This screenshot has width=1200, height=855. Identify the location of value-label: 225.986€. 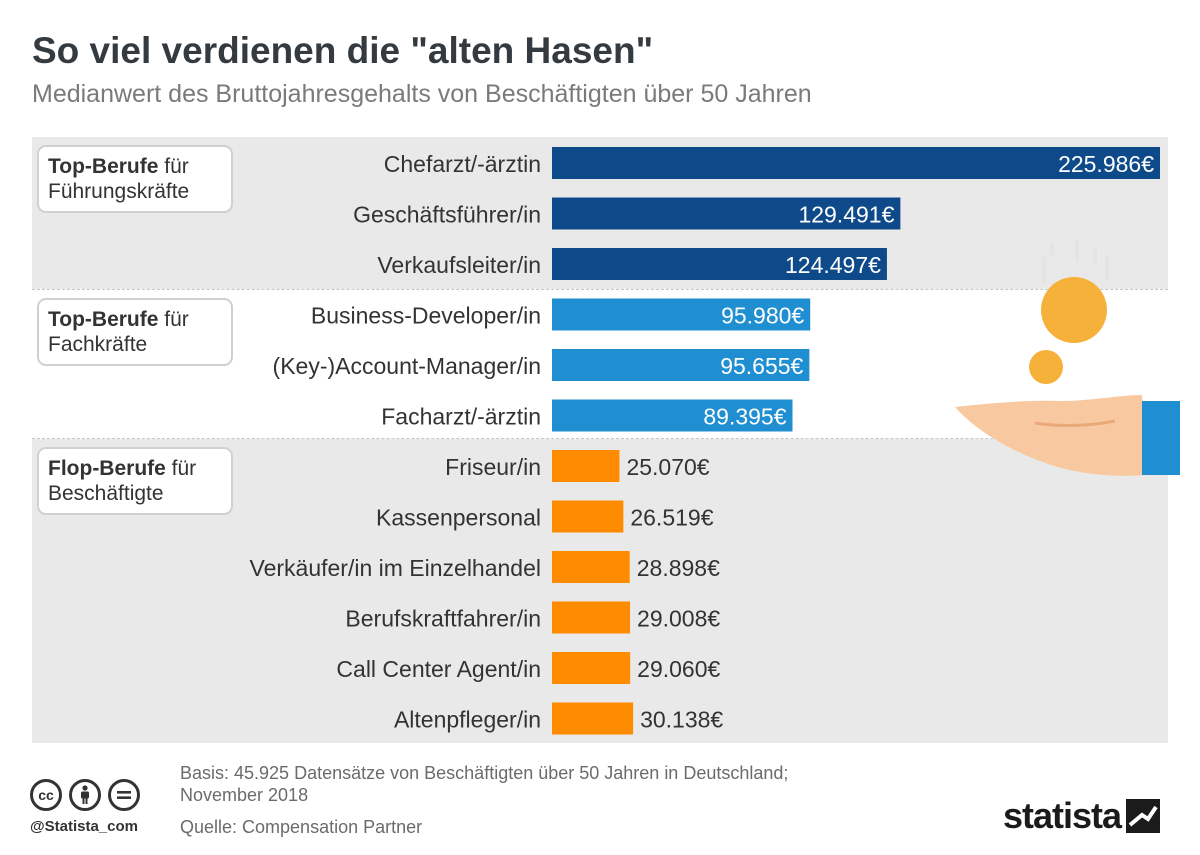
(1106, 164).